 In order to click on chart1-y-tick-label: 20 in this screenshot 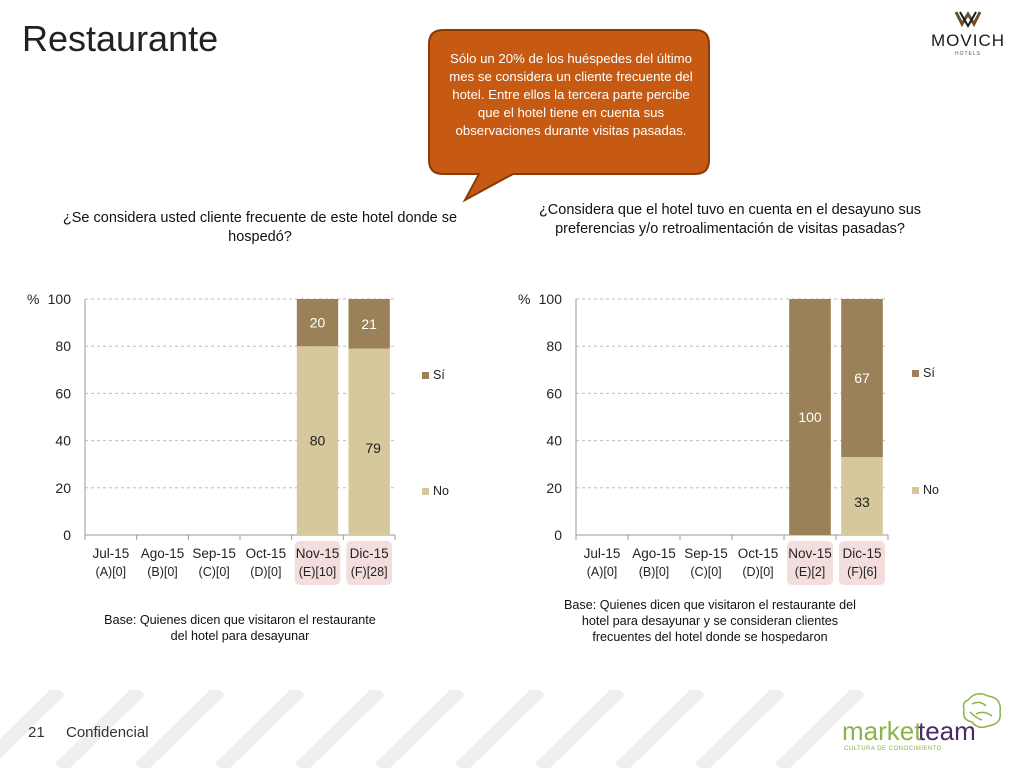, I will do `click(63, 488)`.